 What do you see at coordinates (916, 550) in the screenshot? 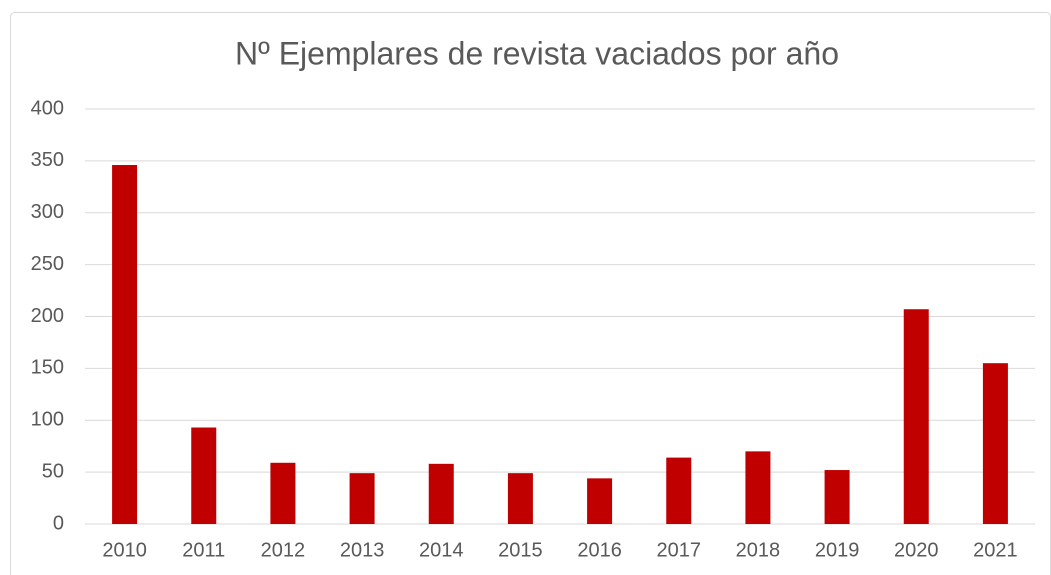
I see `x-tick-label: 2020` at bounding box center [916, 550].